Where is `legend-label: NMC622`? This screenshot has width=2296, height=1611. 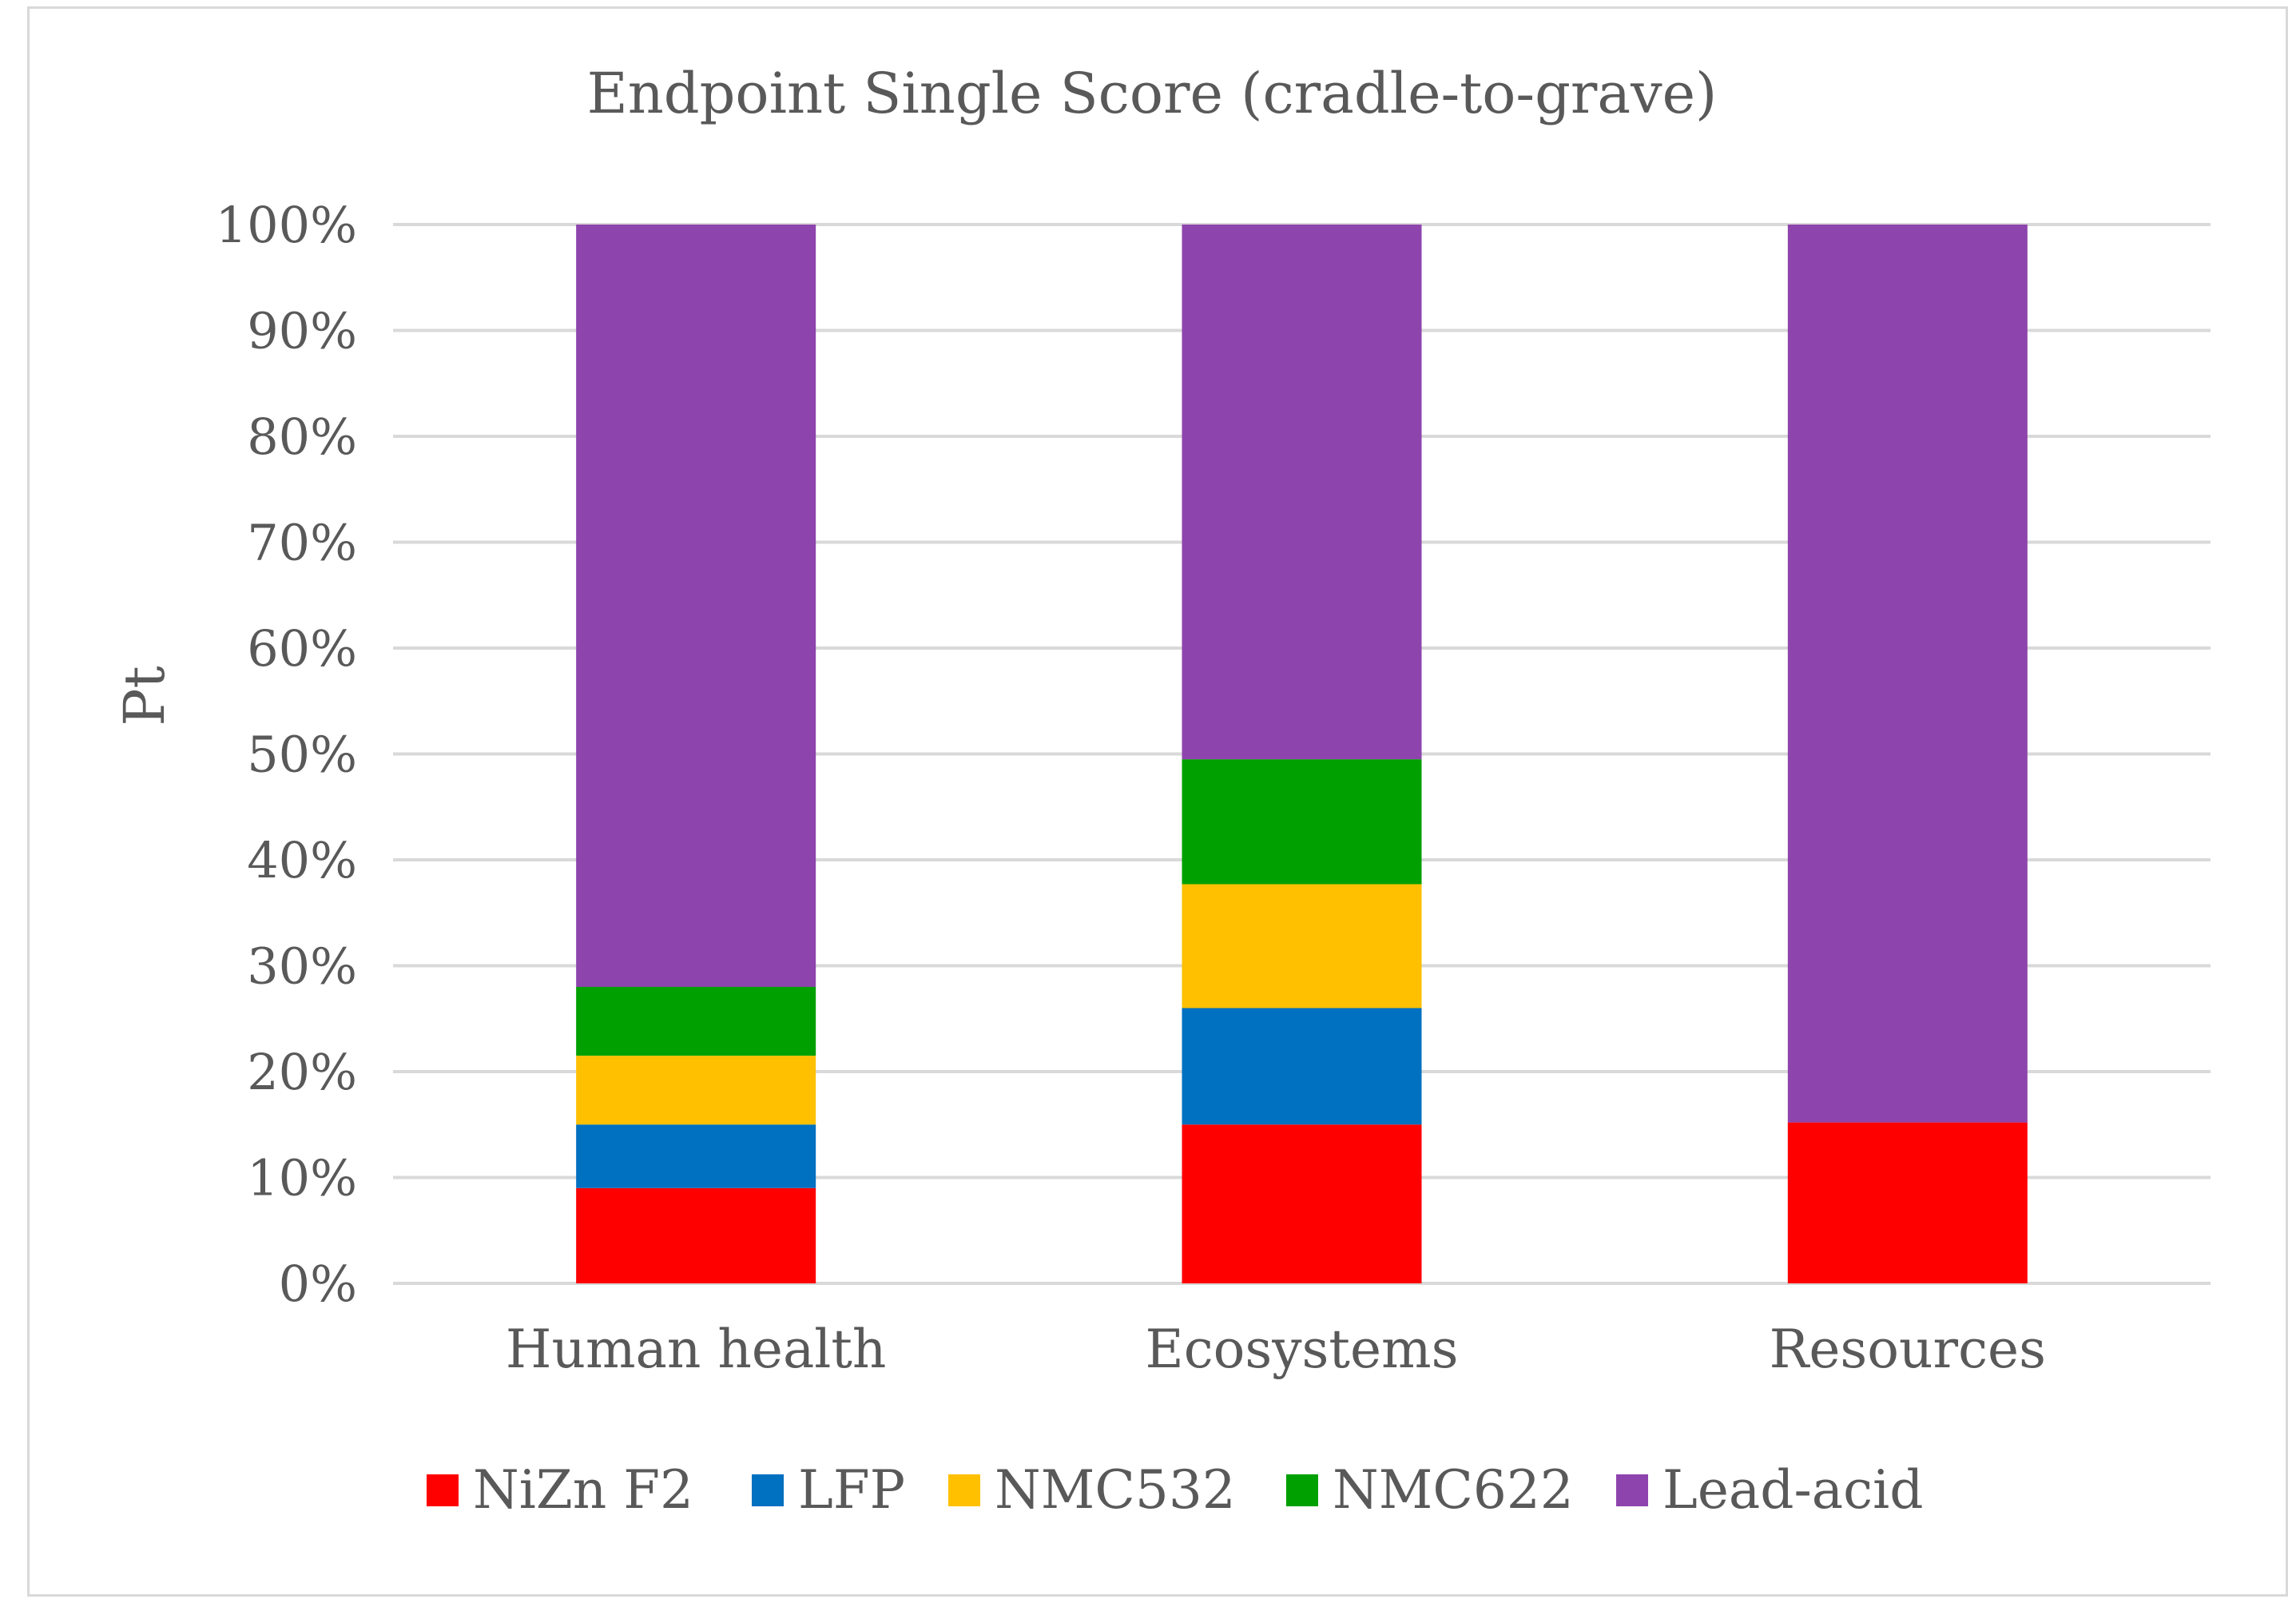
legend-label: NMC622 is located at coordinates (1453, 1490).